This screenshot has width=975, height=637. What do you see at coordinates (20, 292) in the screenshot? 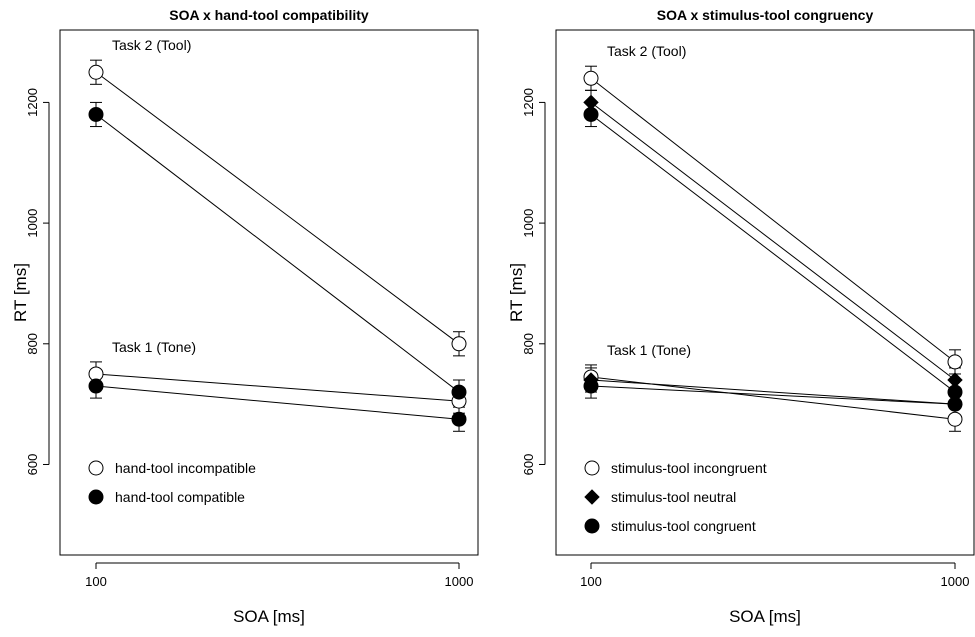
I see `panel-1-y-axis-label: RT [ms]` at bounding box center [20, 292].